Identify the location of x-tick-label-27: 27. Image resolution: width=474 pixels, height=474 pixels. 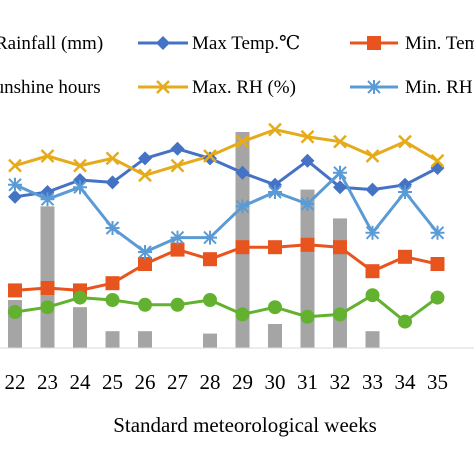
(177, 382).